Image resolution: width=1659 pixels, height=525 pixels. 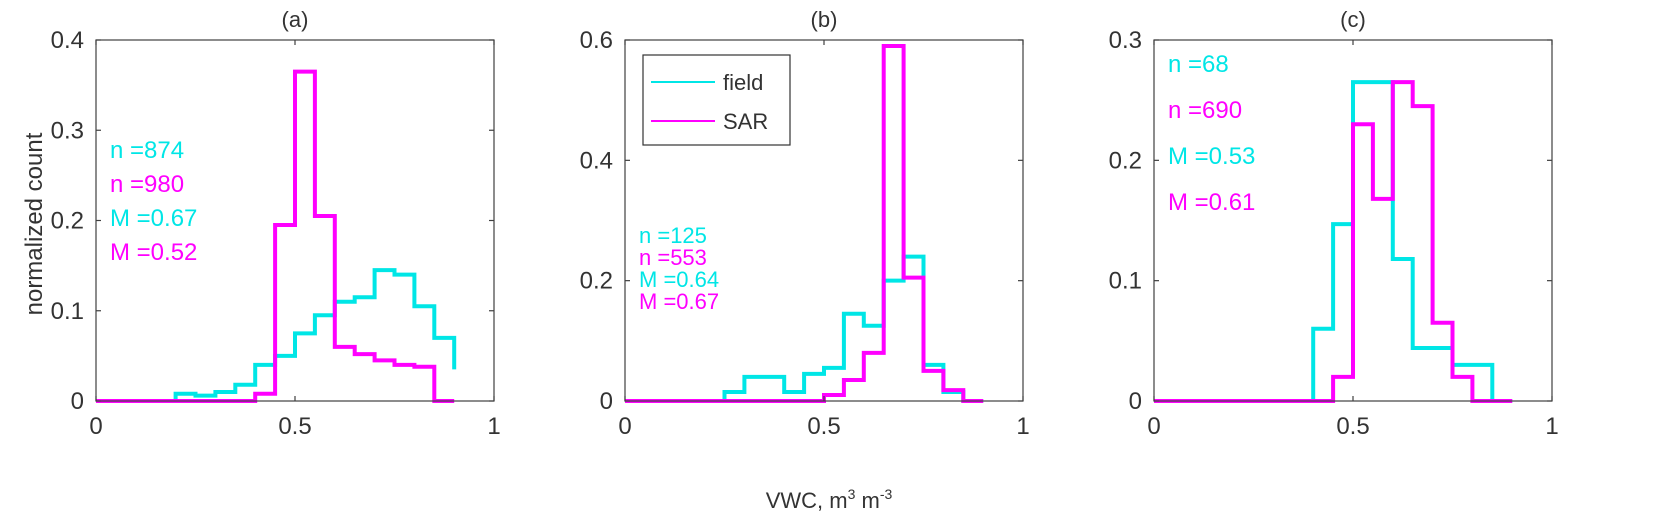 I want to click on y-axis-label: normalized count, so click(x=34, y=223).